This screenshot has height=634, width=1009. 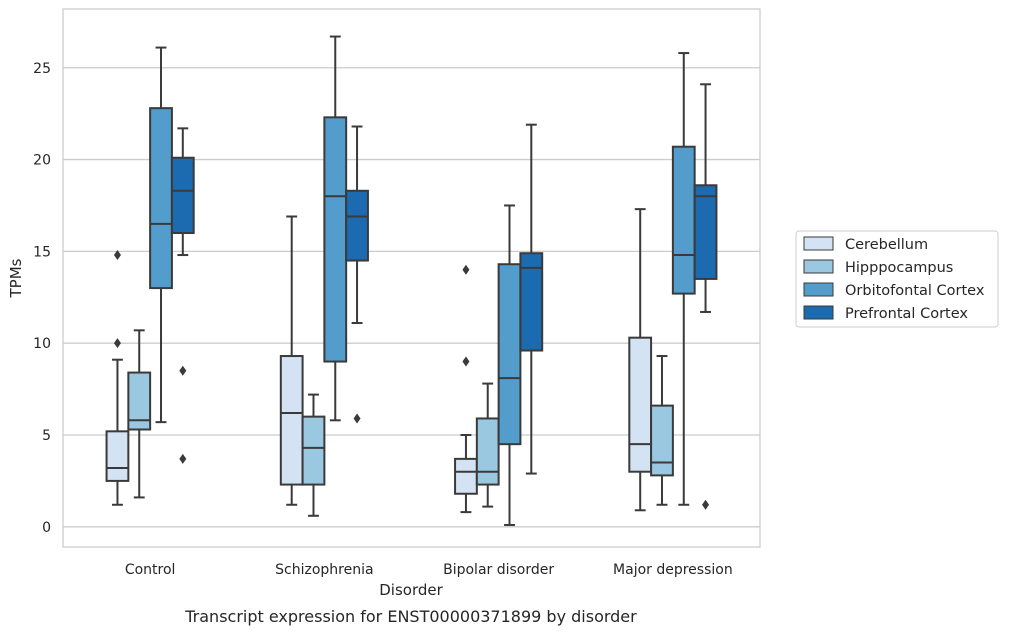 What do you see at coordinates (915, 291) in the screenshot?
I see `legend-label: Orbitofontal Cortex` at bounding box center [915, 291].